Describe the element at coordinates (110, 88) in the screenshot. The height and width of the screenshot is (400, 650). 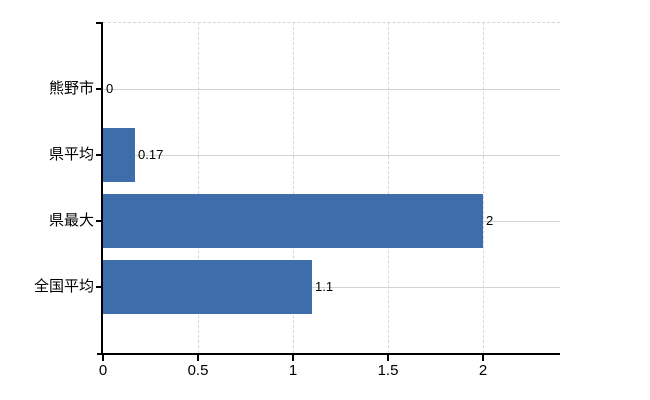
I see `value-label: 0` at that location.